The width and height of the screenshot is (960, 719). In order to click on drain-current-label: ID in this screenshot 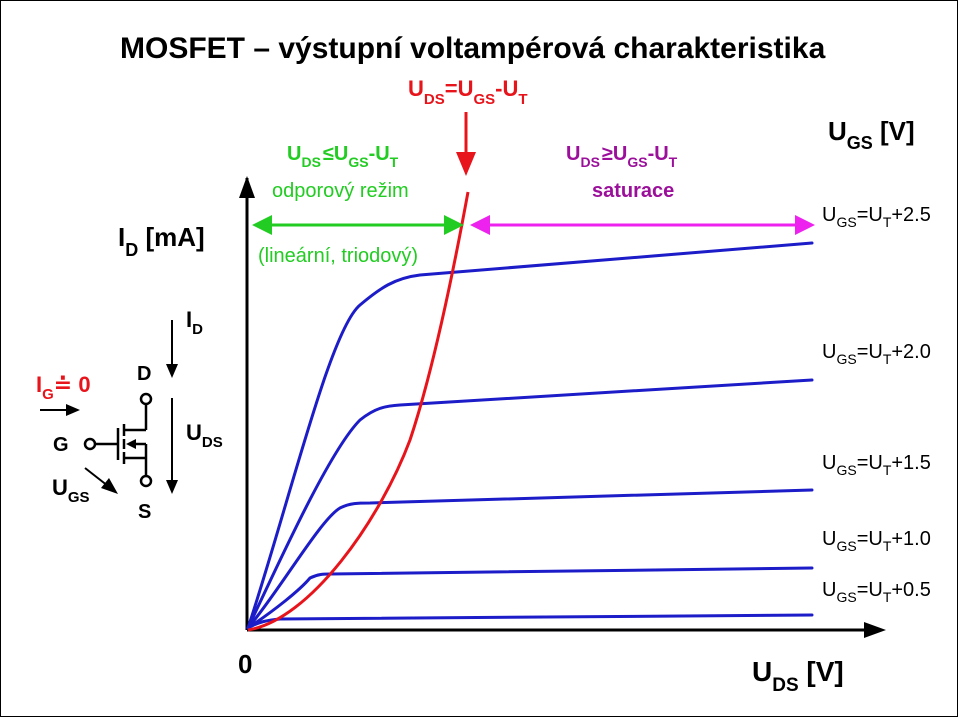, I will do `click(194, 322)`.